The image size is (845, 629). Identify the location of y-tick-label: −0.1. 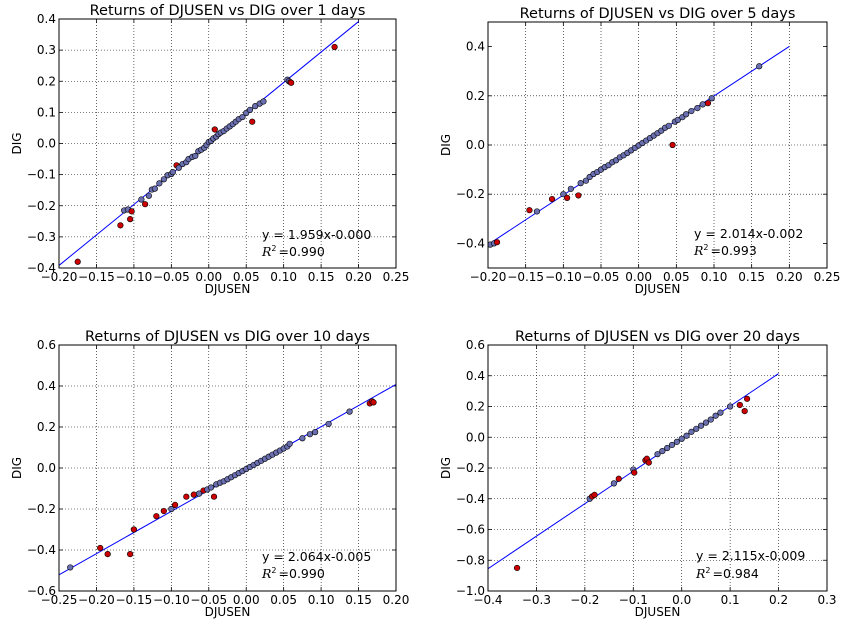
(41, 175).